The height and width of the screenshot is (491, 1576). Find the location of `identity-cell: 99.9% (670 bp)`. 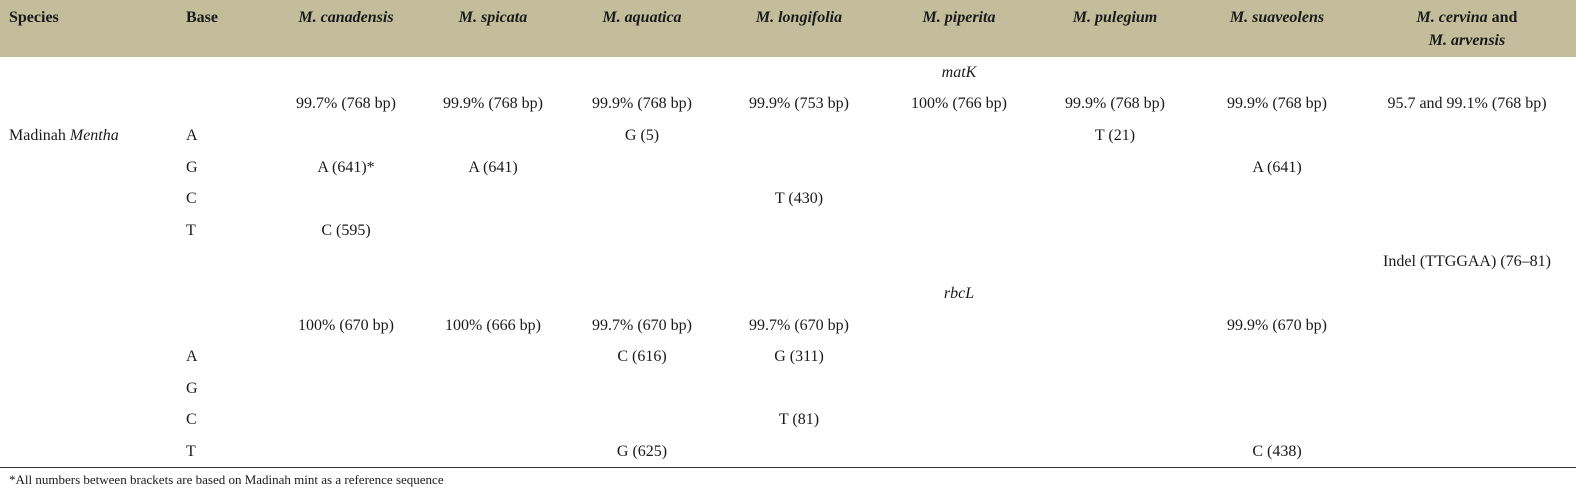

identity-cell: 99.9% (670 bp) is located at coordinates (1277, 325).